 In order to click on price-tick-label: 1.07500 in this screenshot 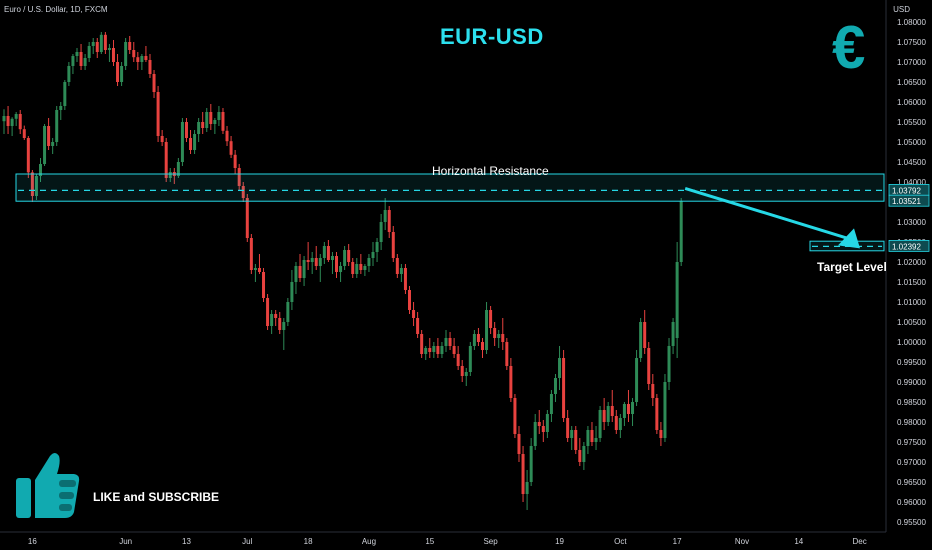, I will do `click(911, 42)`.